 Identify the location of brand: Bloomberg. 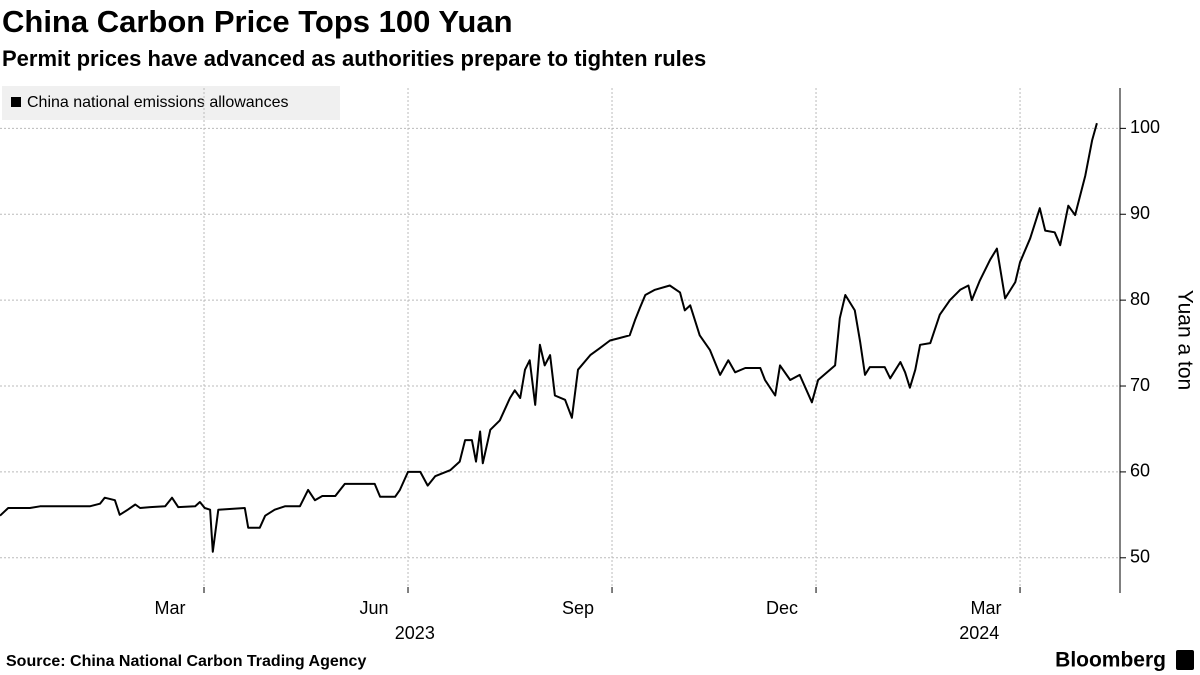
(1110, 660).